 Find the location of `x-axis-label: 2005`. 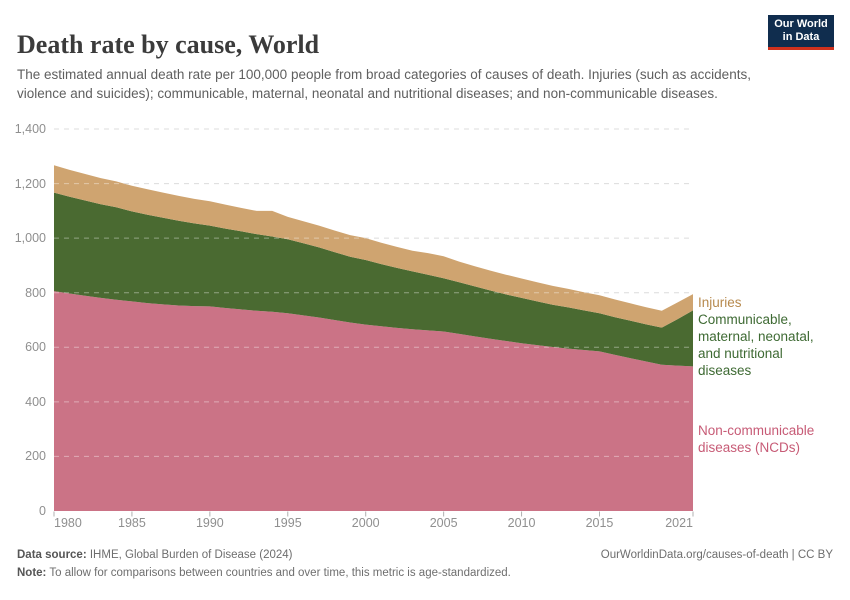

x-axis-label: 2005 is located at coordinates (443, 523).